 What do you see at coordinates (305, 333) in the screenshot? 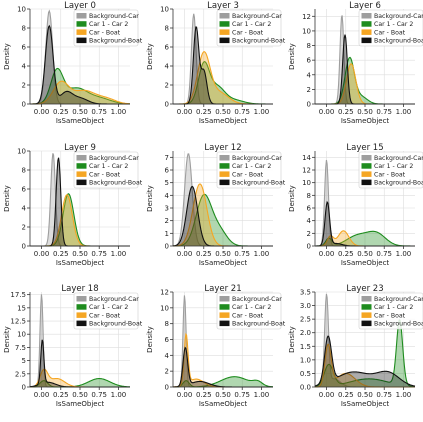
I see `y-tick-label: 2.0` at bounding box center [305, 333].